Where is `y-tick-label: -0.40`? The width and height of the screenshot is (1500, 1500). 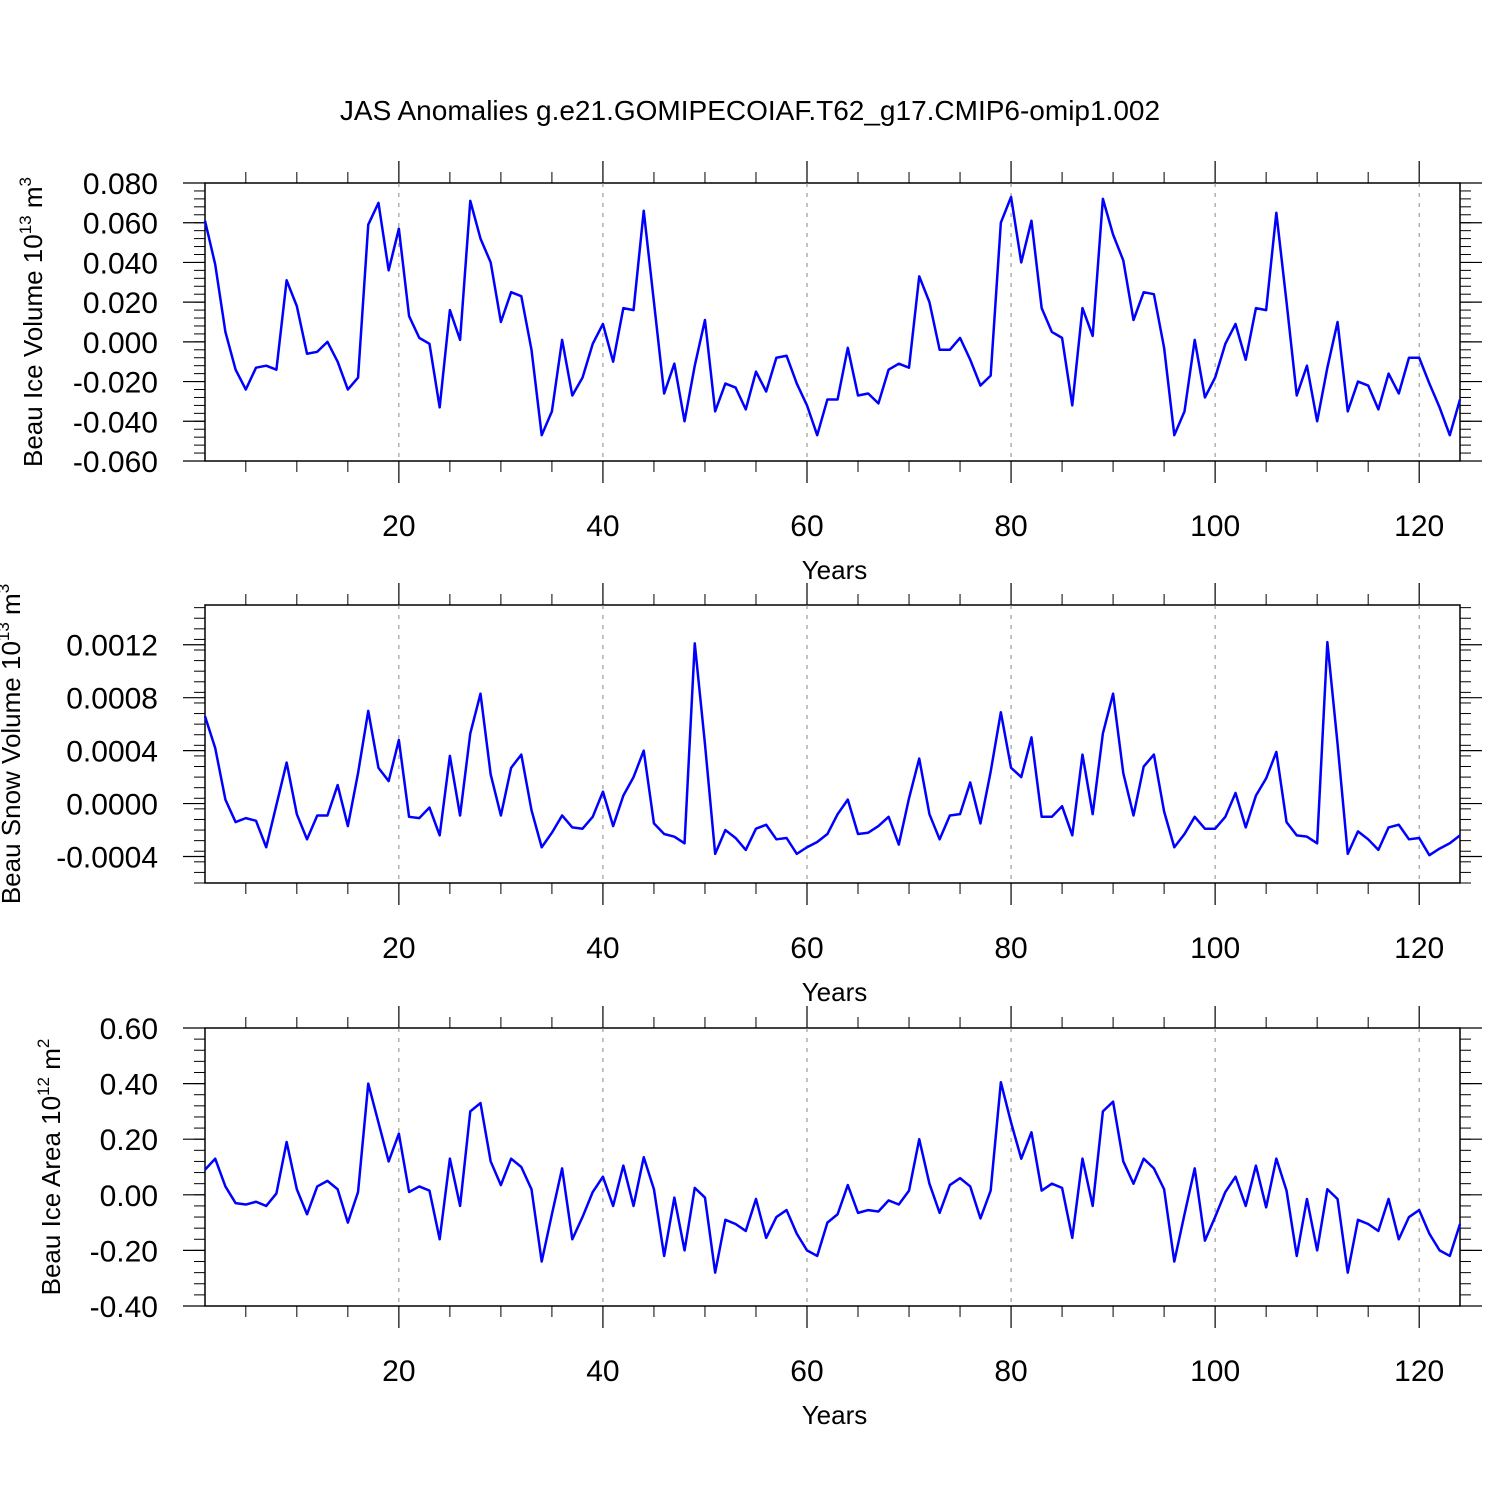
y-tick-label: -0.40 is located at coordinates (124, 1307).